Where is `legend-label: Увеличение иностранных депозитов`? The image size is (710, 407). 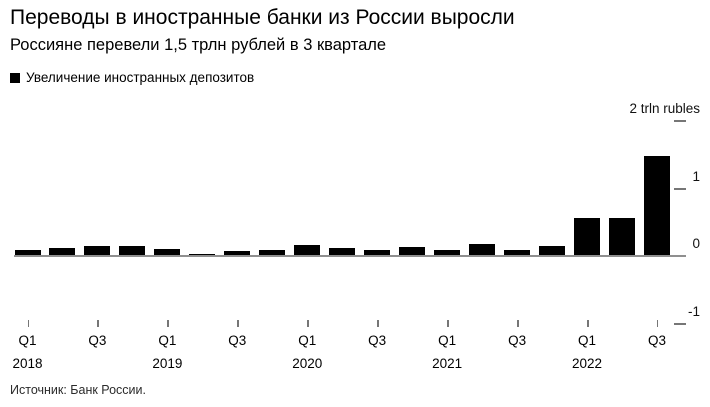
legend-label: Увеличение иностранных депозитов is located at coordinates (140, 77).